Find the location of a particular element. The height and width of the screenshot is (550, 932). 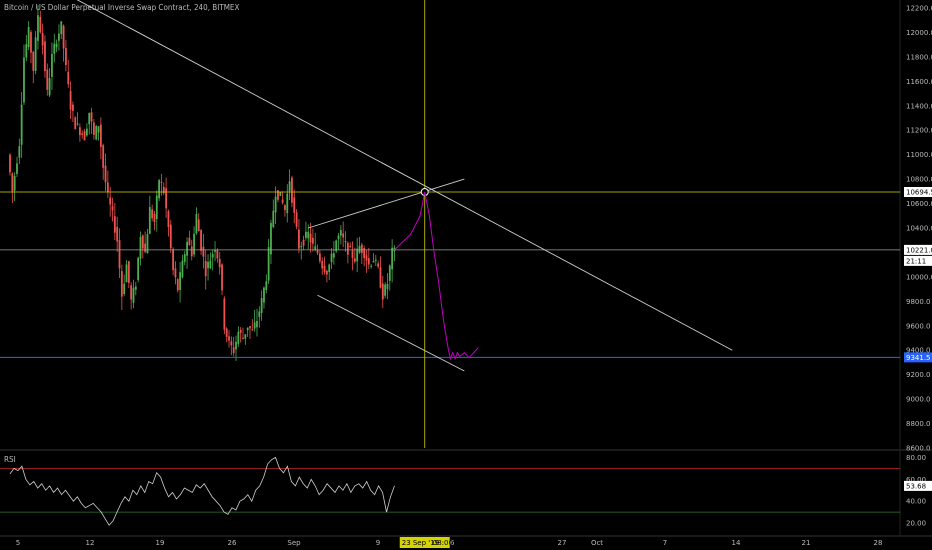

rsi-y-tick-label: 80.00 is located at coordinates (916, 458).